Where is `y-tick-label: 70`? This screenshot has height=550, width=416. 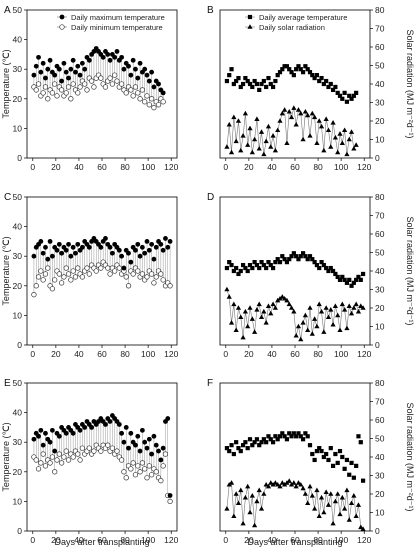 y-tick-label: 70 is located at coordinates (380, 216).